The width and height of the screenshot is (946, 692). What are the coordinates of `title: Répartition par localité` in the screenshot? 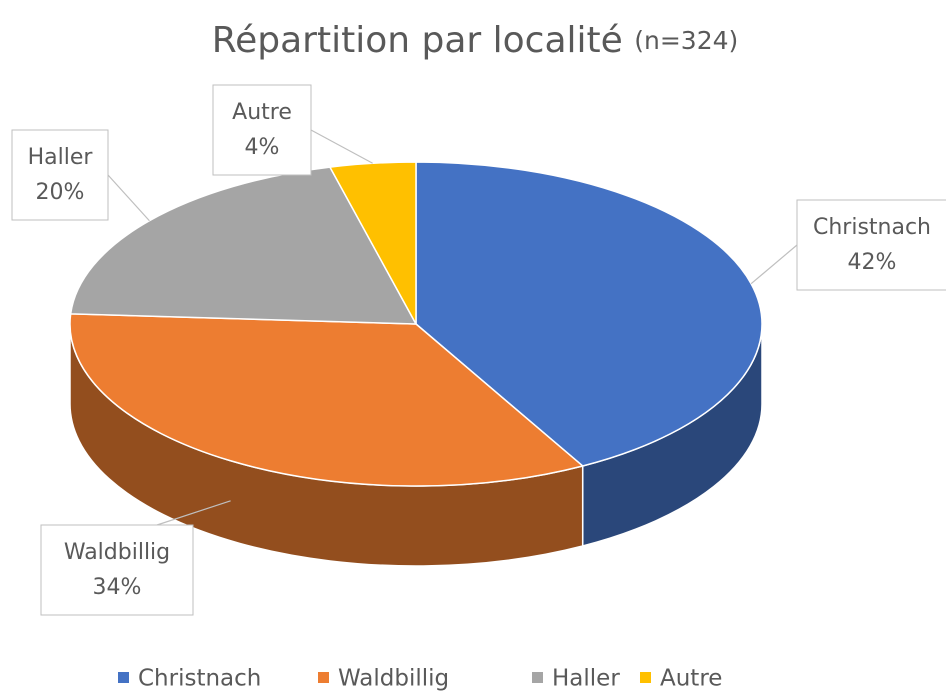 It's located at (417, 40).